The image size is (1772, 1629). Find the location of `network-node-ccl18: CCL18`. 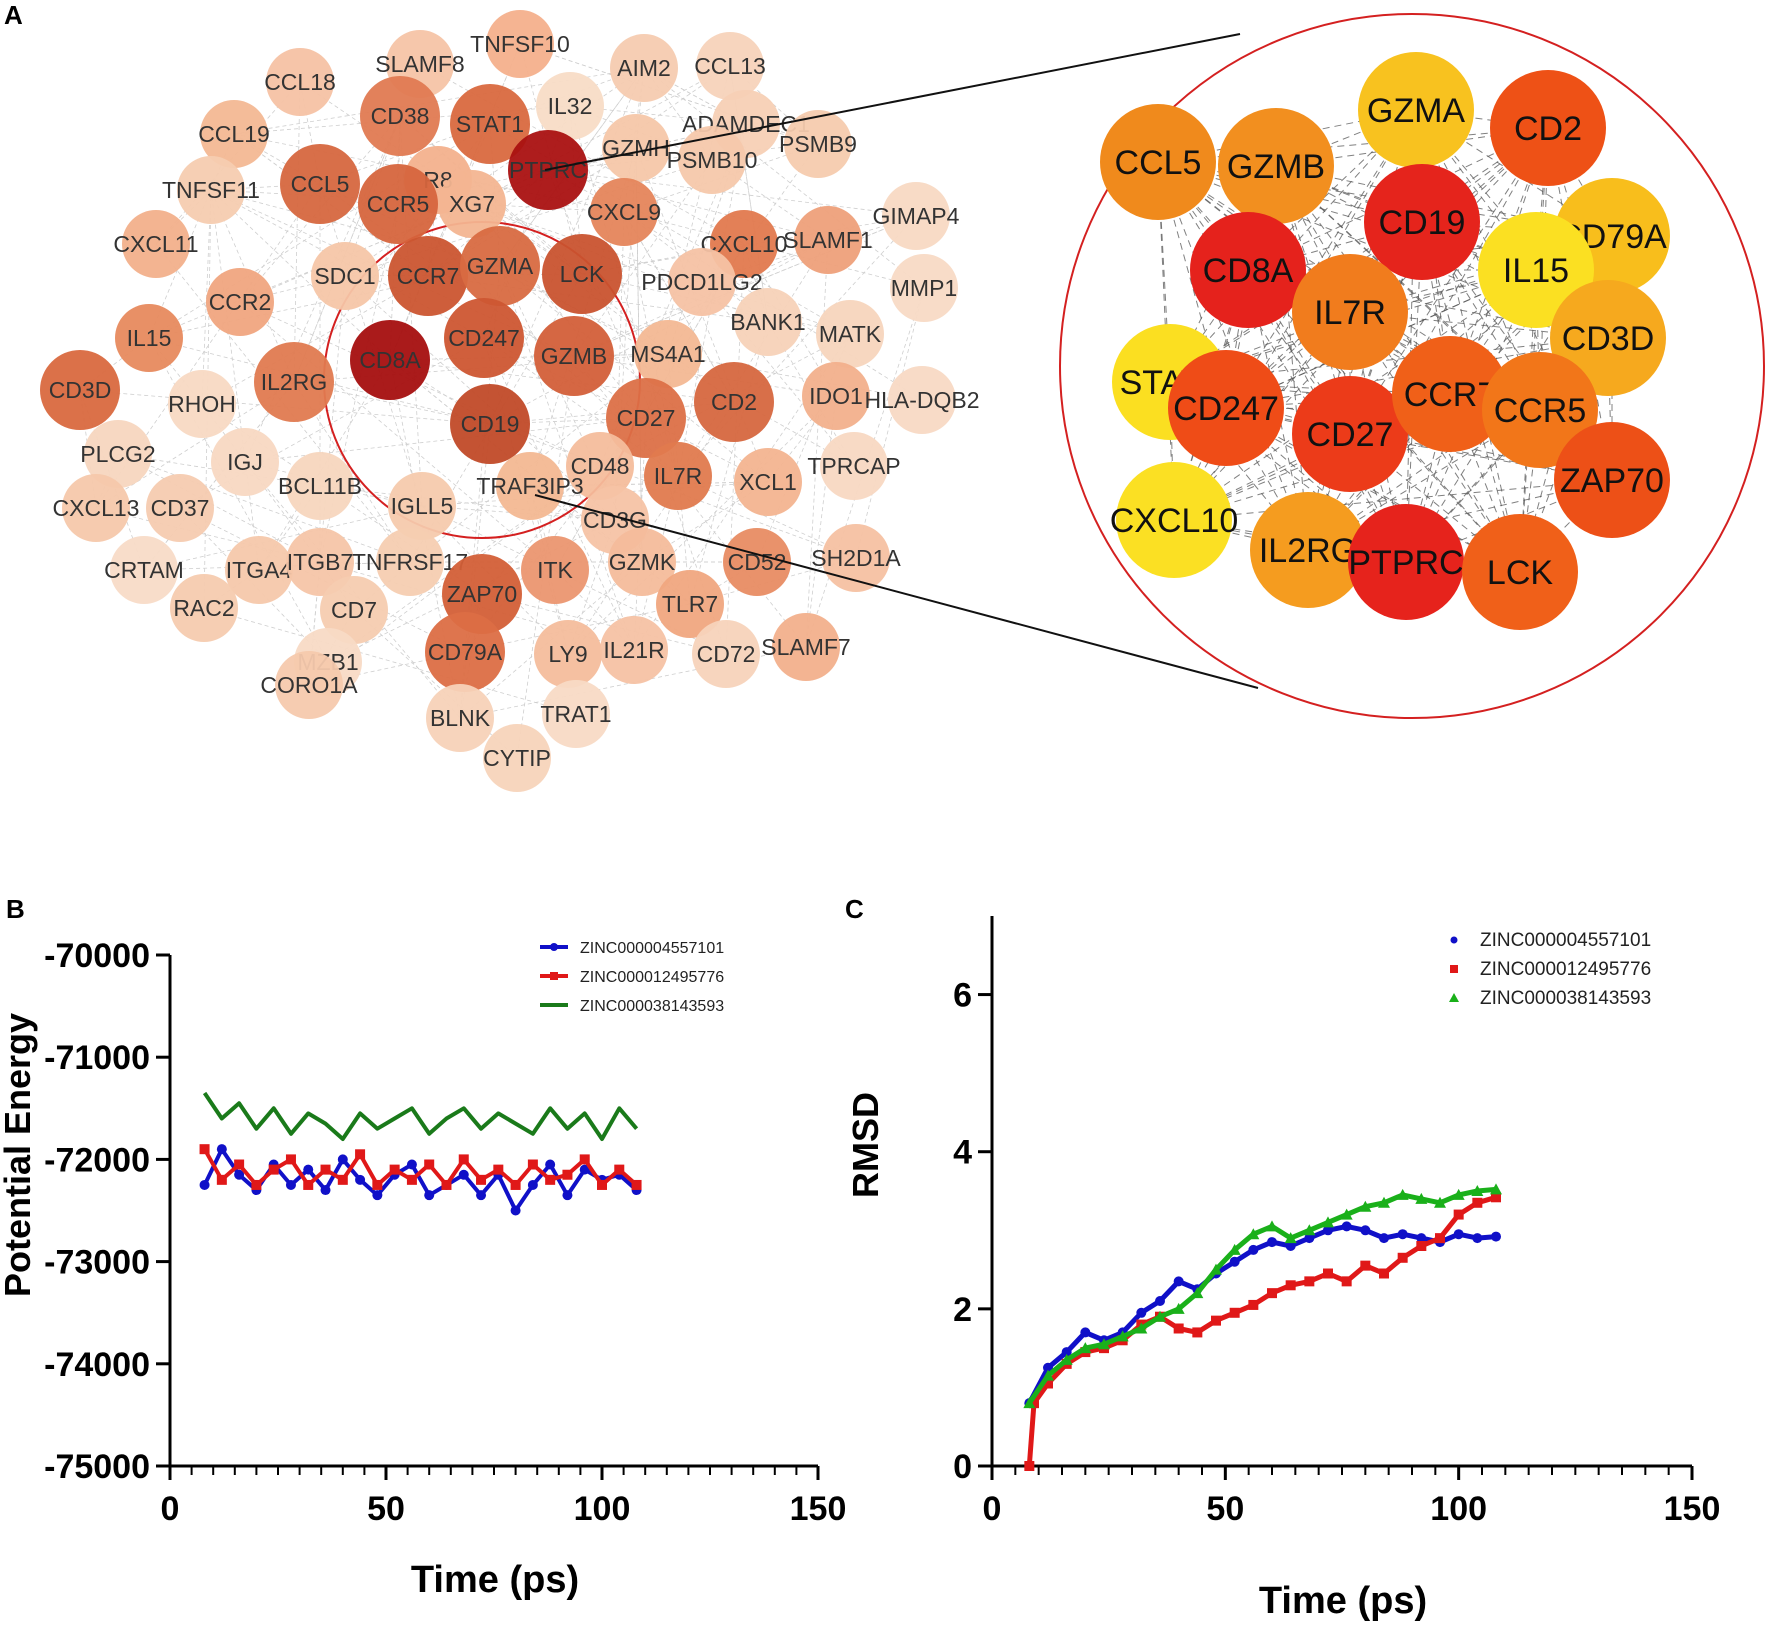

network-node-ccl18: CCL18 is located at coordinates (300, 82).